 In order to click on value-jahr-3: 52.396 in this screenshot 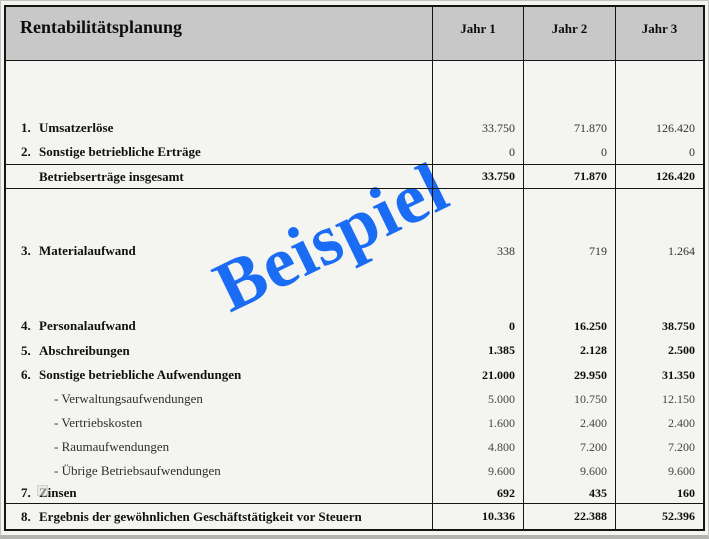, I will do `click(659, 516)`.